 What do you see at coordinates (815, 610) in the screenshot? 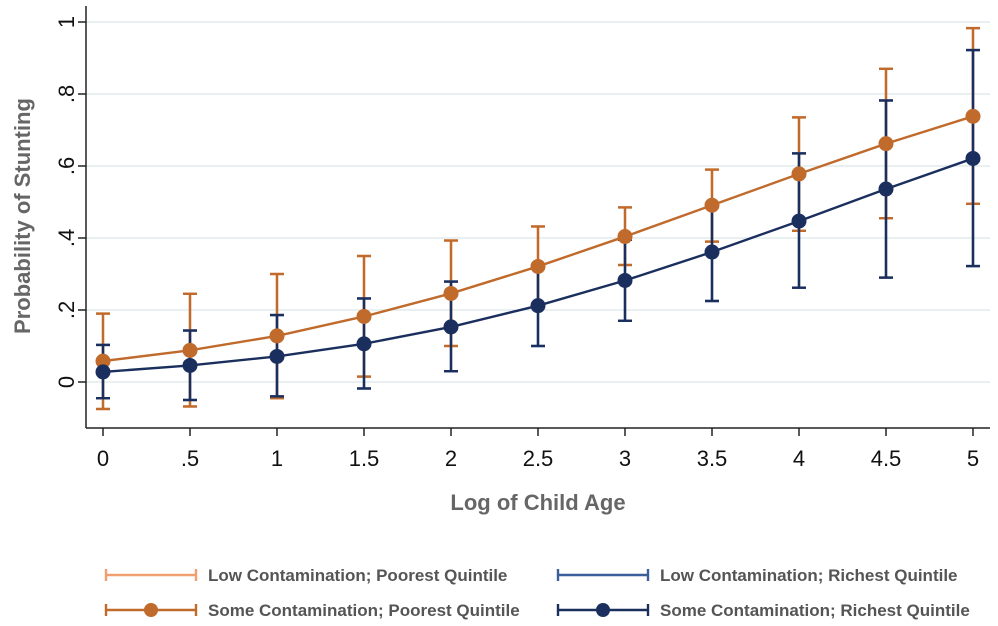
I see `legend-label: Some Contamination; Richest Quintile` at bounding box center [815, 610].